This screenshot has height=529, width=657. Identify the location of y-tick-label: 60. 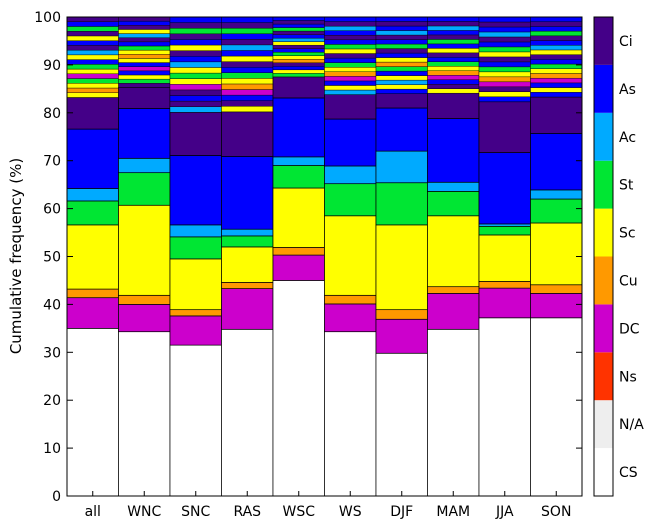
(52, 210).